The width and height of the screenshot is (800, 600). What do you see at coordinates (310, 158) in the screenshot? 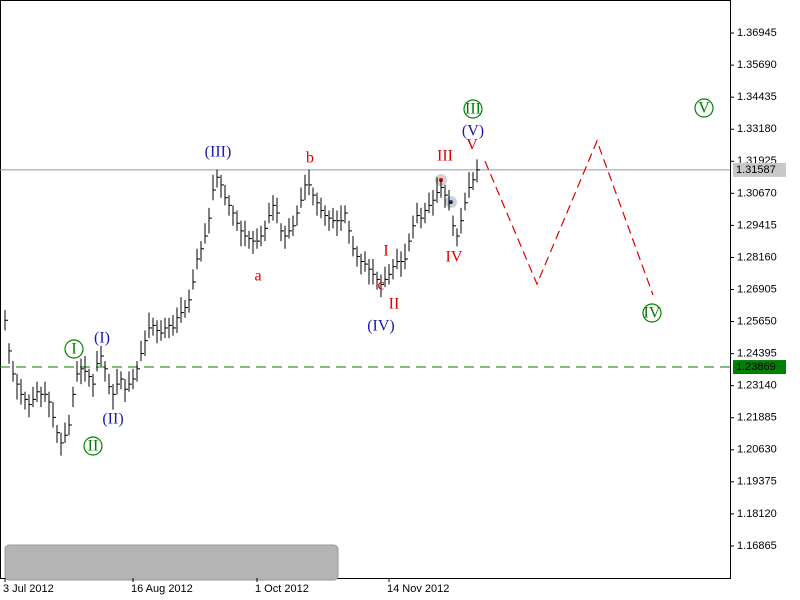
I see `wave-label: b` at bounding box center [310, 158].